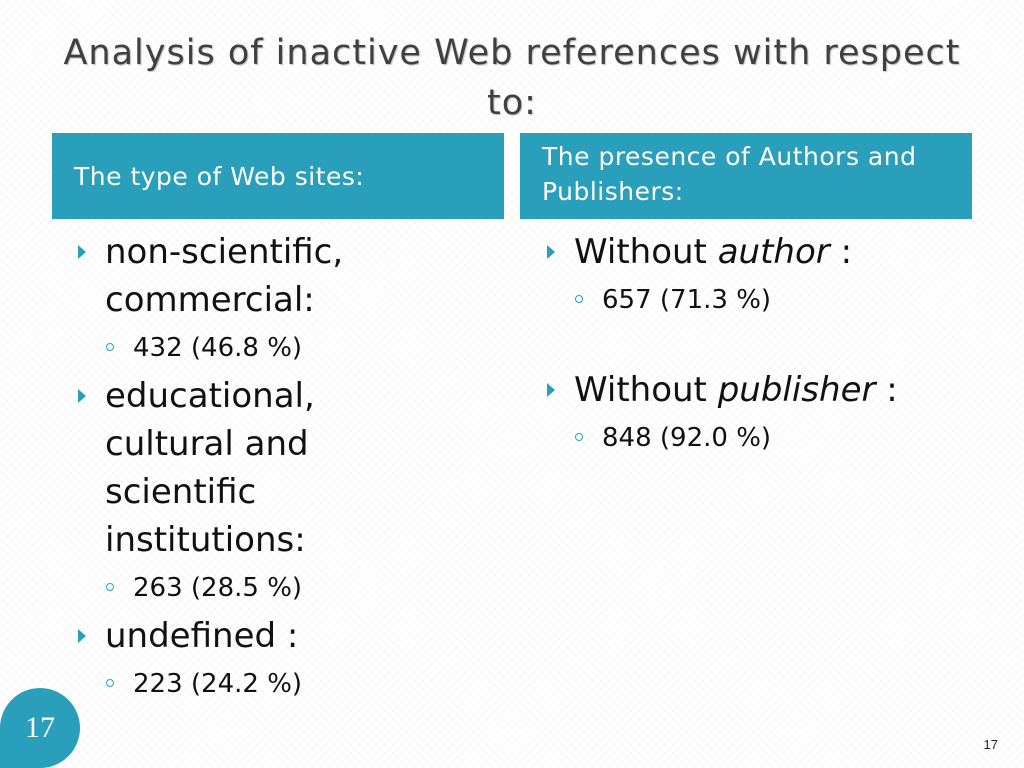 Image resolution: width=1024 pixels, height=768 pixels. I want to click on list-subitem: 432 (46.8 %), so click(284, 348).